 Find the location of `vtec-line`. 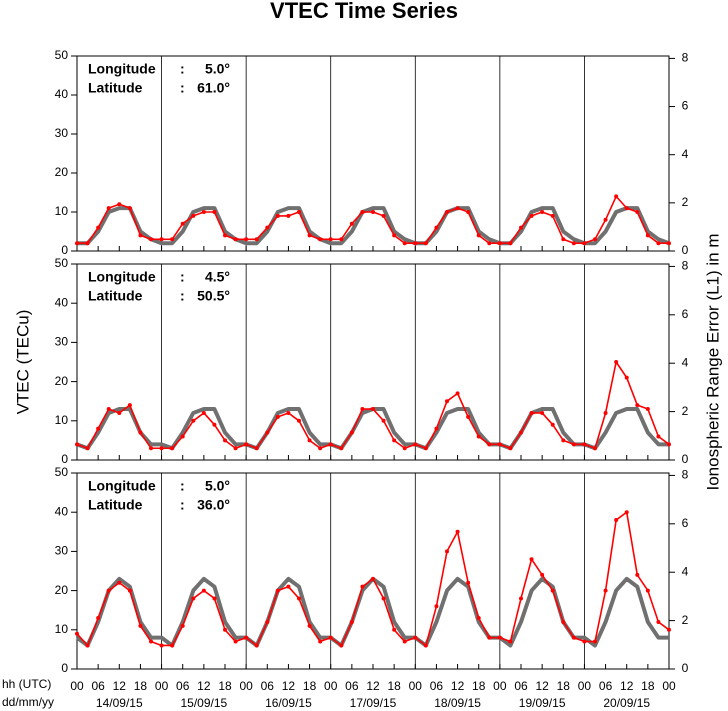

vtec-line is located at coordinates (373, 219).